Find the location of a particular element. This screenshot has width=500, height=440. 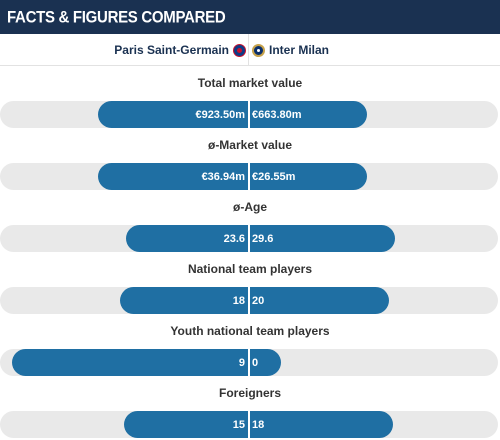

stat-foreigners: Foreigners 15 18 is located at coordinates (250, 407).